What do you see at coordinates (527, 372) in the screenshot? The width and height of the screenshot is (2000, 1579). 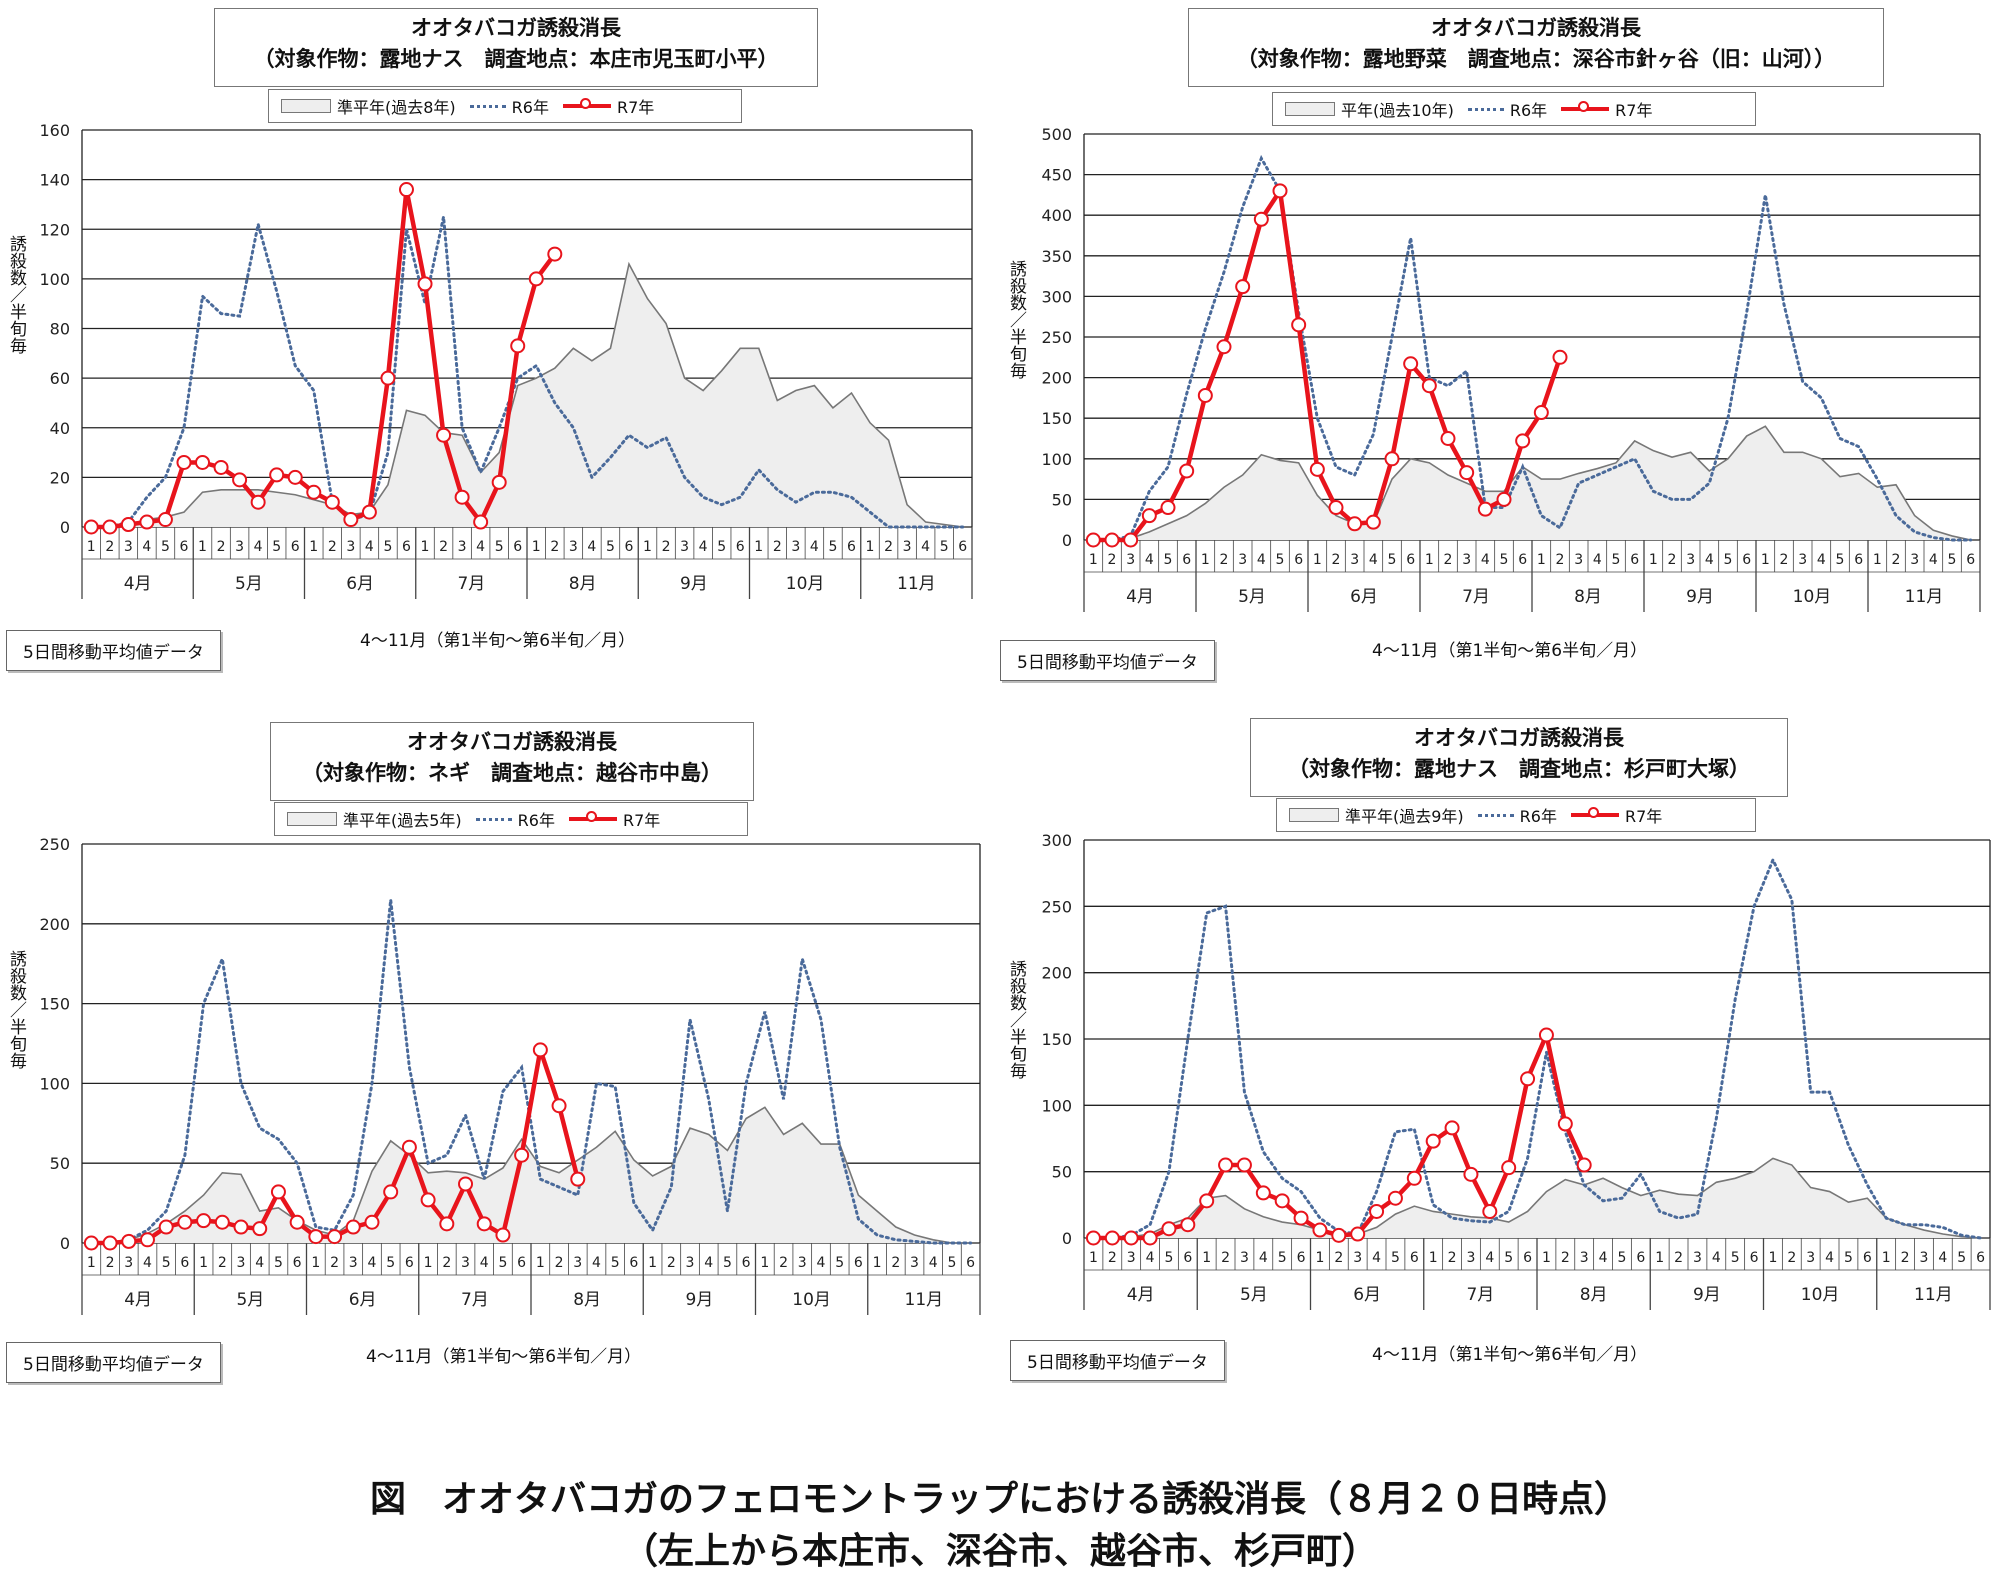 I see `series-r6-line` at bounding box center [527, 372].